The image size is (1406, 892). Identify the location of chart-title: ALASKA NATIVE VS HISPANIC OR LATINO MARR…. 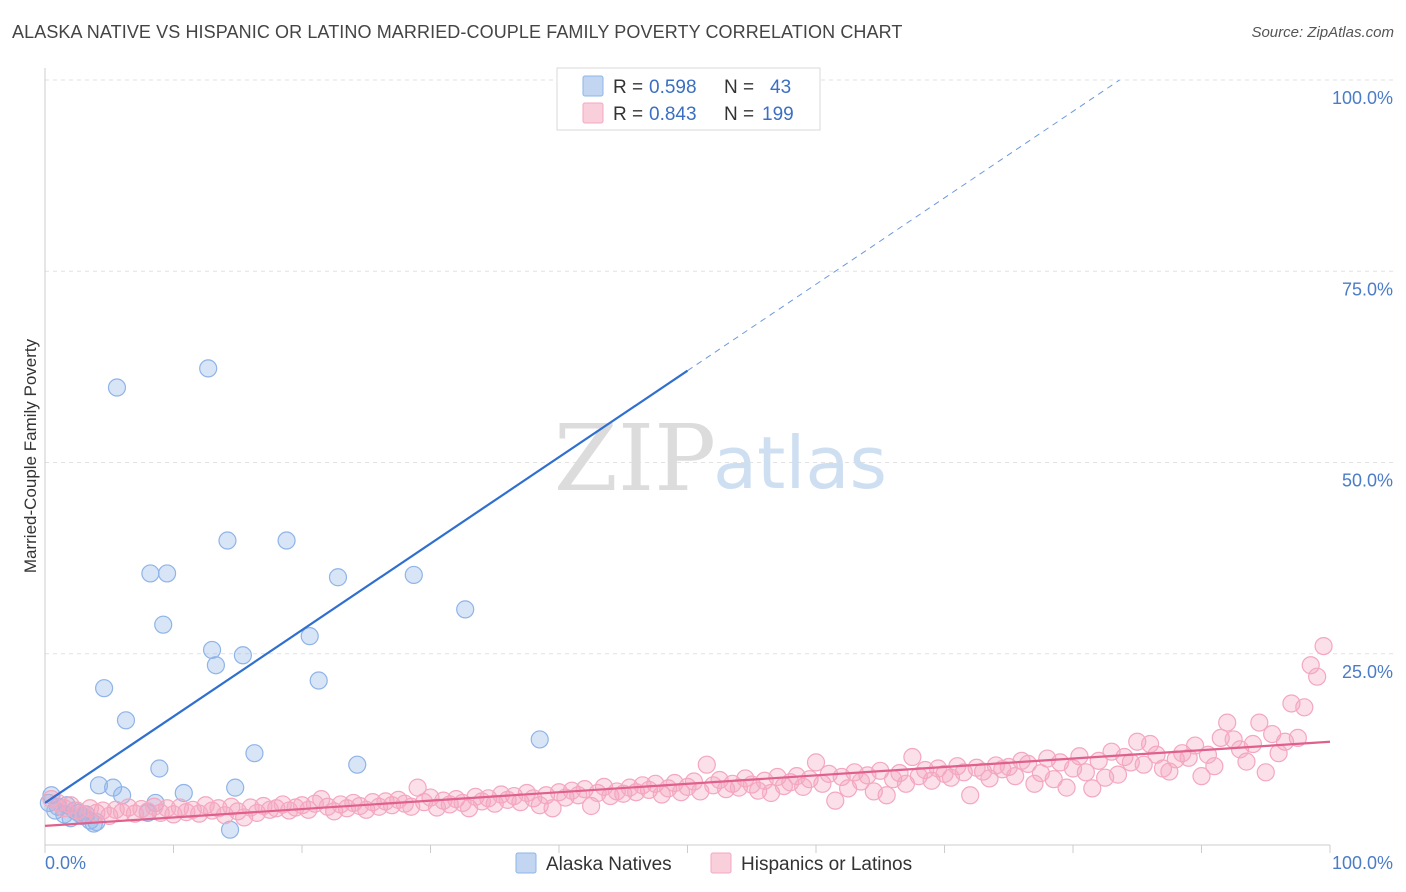
(457, 32).